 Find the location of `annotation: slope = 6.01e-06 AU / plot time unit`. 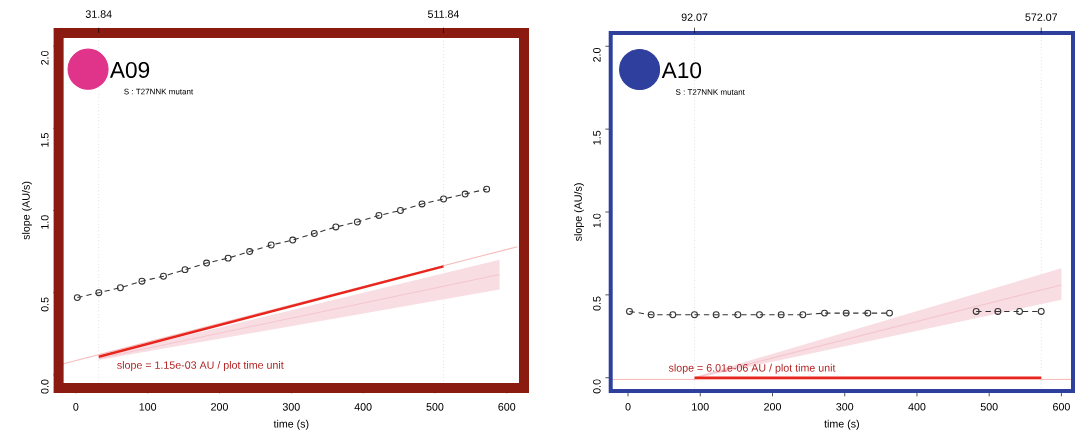

annotation: slope = 6.01e-06 AU / plot time unit is located at coordinates (752, 368).